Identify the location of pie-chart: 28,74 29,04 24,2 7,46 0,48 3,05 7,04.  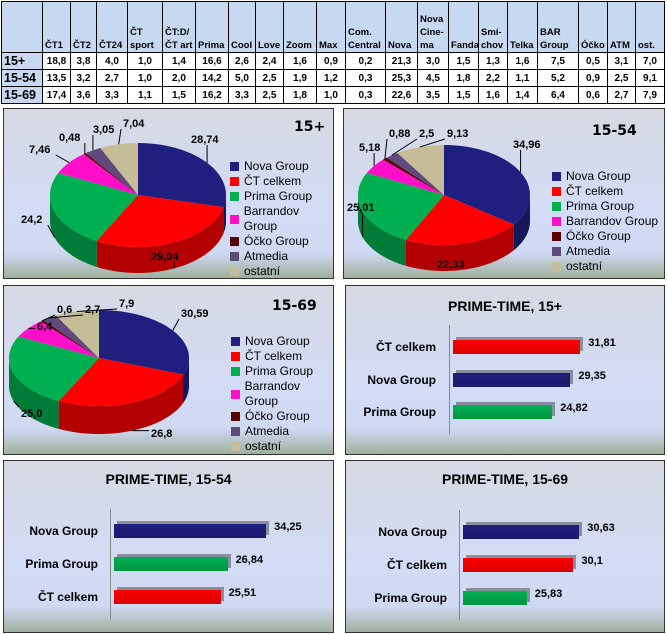
(123, 195).